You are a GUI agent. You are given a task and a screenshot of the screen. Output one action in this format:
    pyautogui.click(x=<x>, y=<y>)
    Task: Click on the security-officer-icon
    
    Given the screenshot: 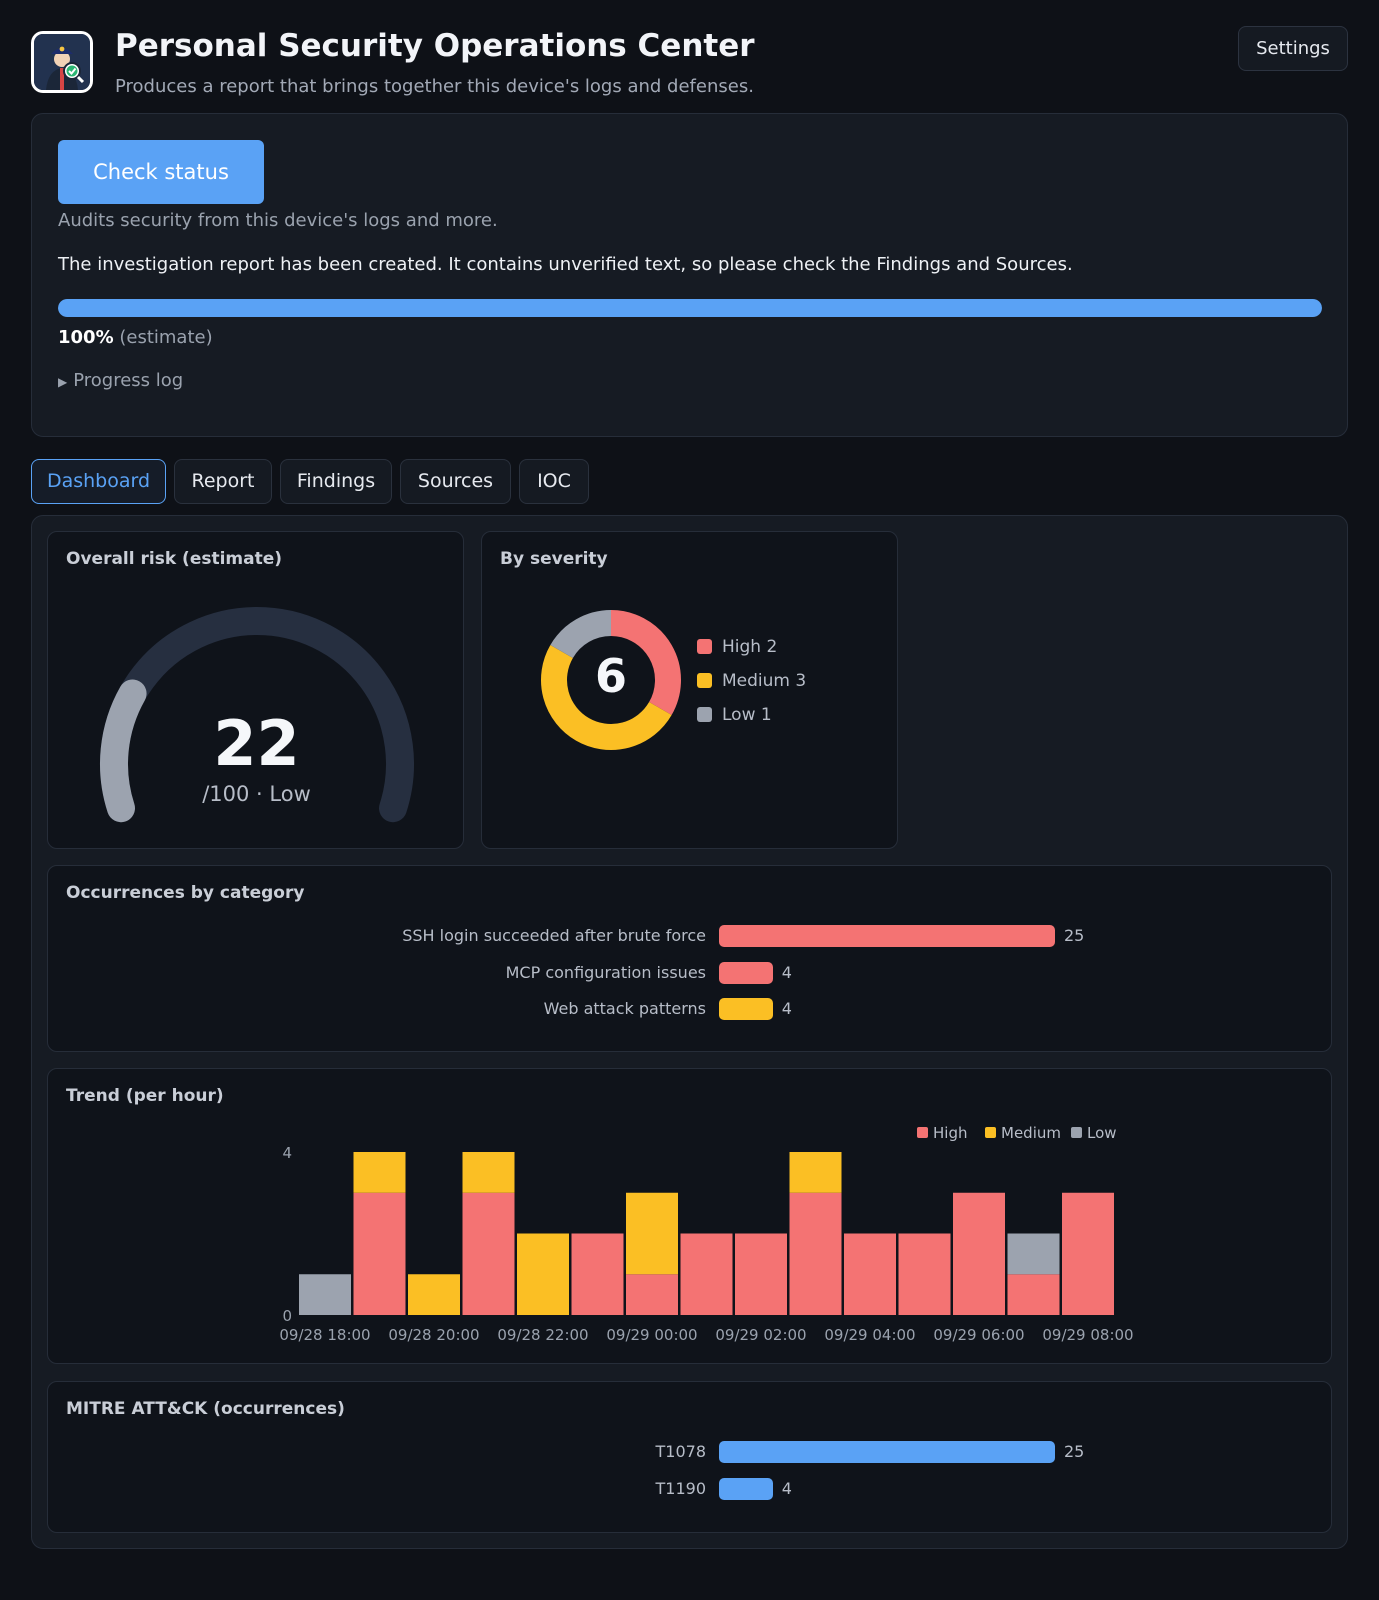 What is the action you would take?
    pyautogui.click(x=62, y=62)
    